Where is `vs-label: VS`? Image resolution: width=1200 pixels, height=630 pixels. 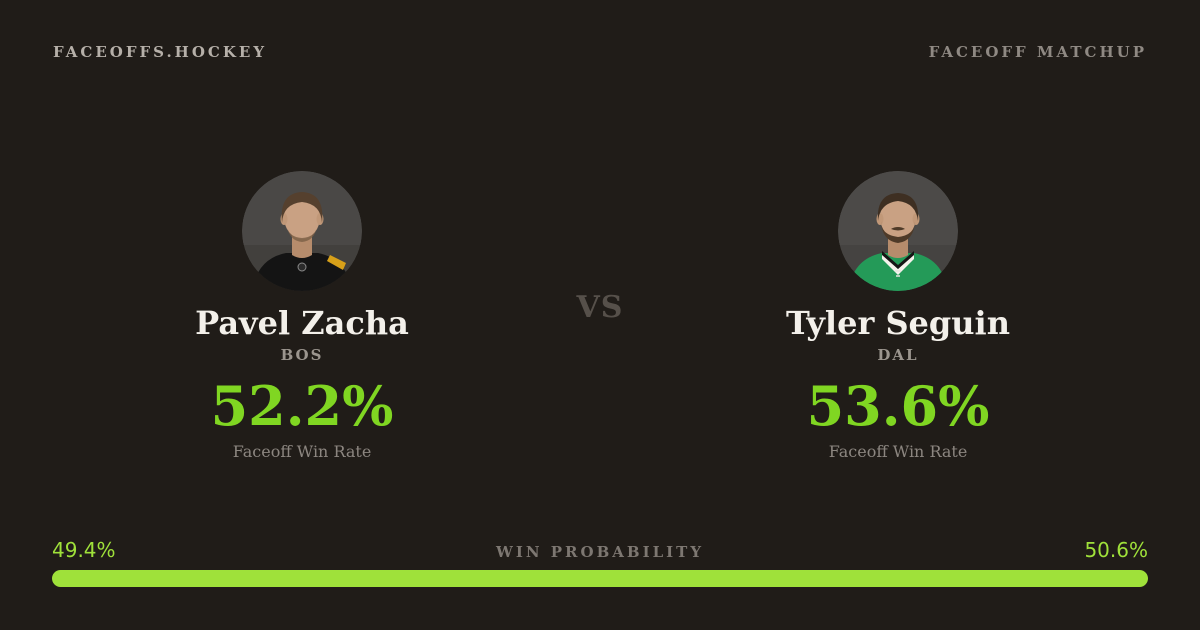 vs-label: VS is located at coordinates (600, 307).